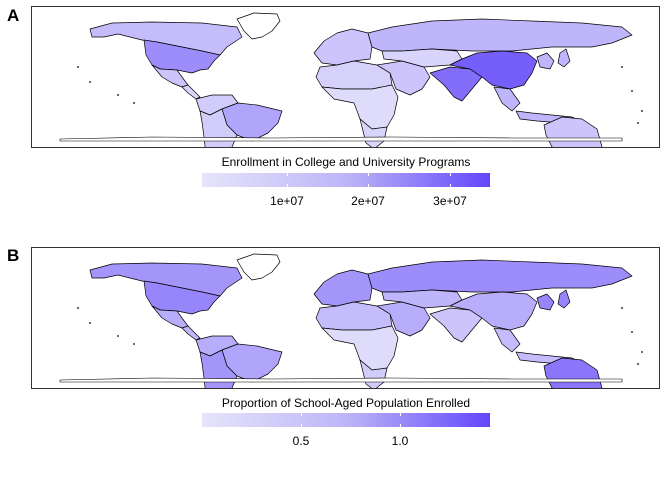 The image size is (672, 480). What do you see at coordinates (368, 201) in the screenshot?
I see `panel-a-tick-2: 2e+07` at bounding box center [368, 201].